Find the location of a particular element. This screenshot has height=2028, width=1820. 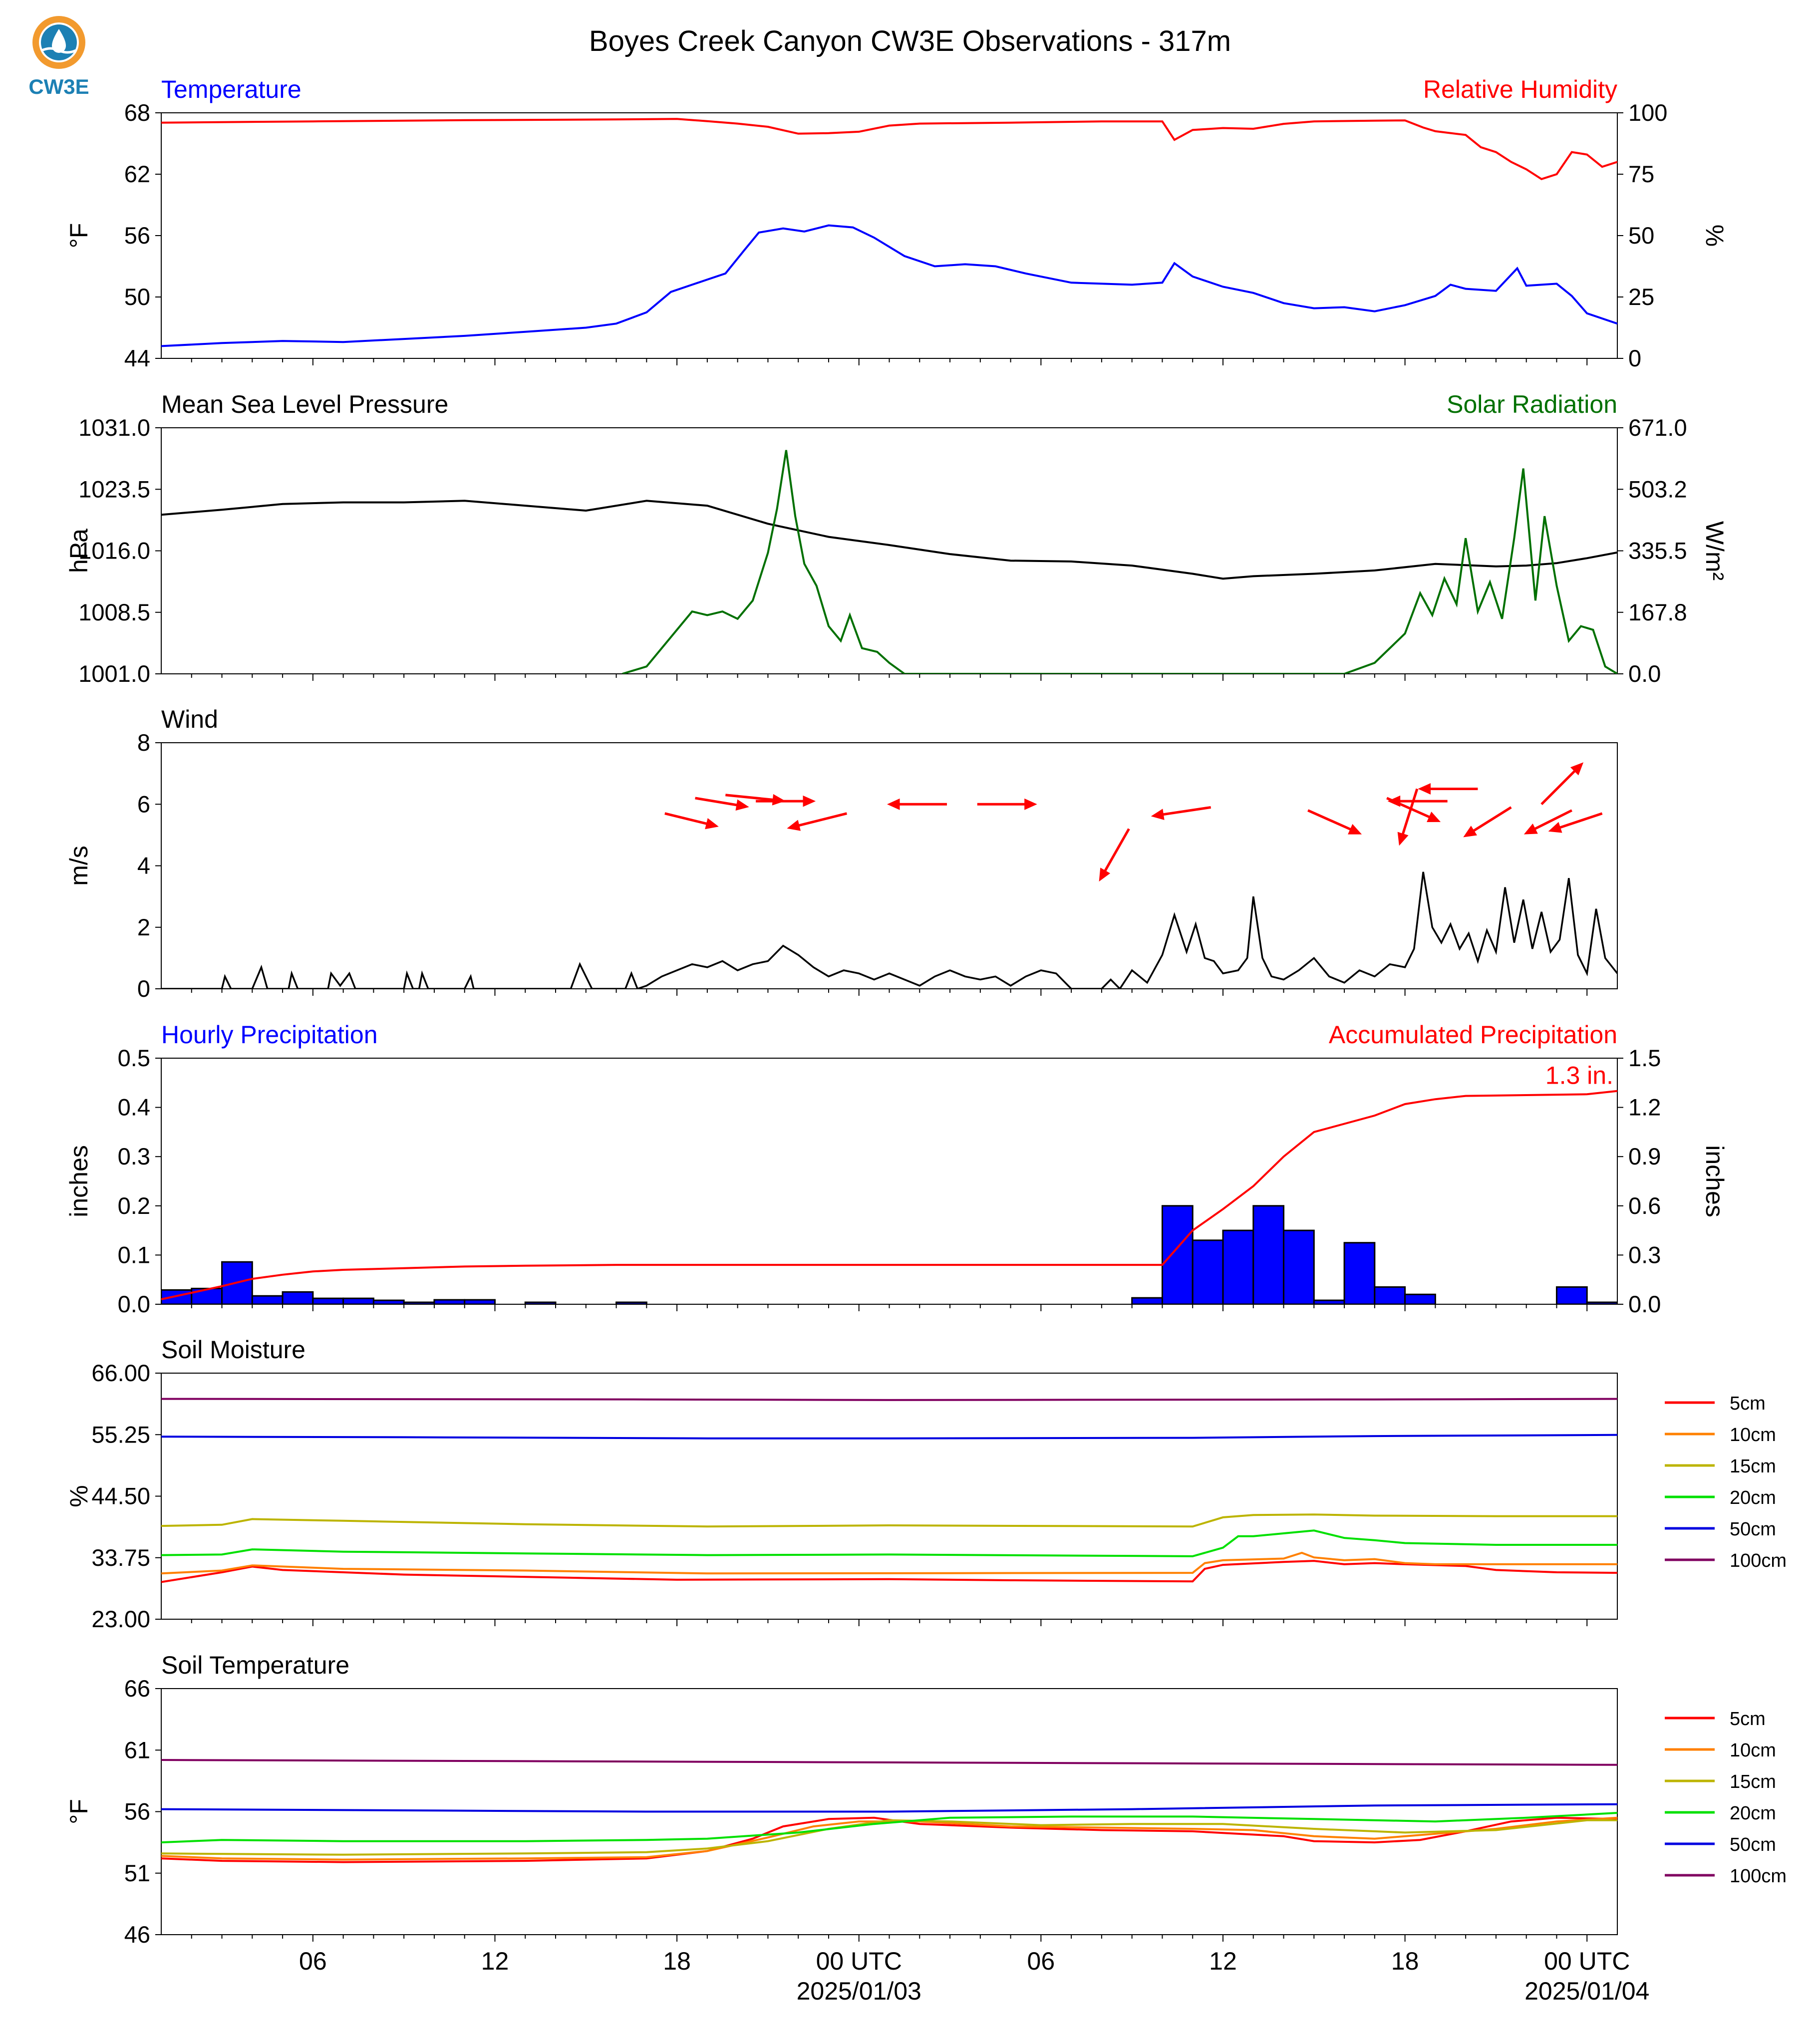

y-tick-label: 0.5 is located at coordinates (134, 1058).